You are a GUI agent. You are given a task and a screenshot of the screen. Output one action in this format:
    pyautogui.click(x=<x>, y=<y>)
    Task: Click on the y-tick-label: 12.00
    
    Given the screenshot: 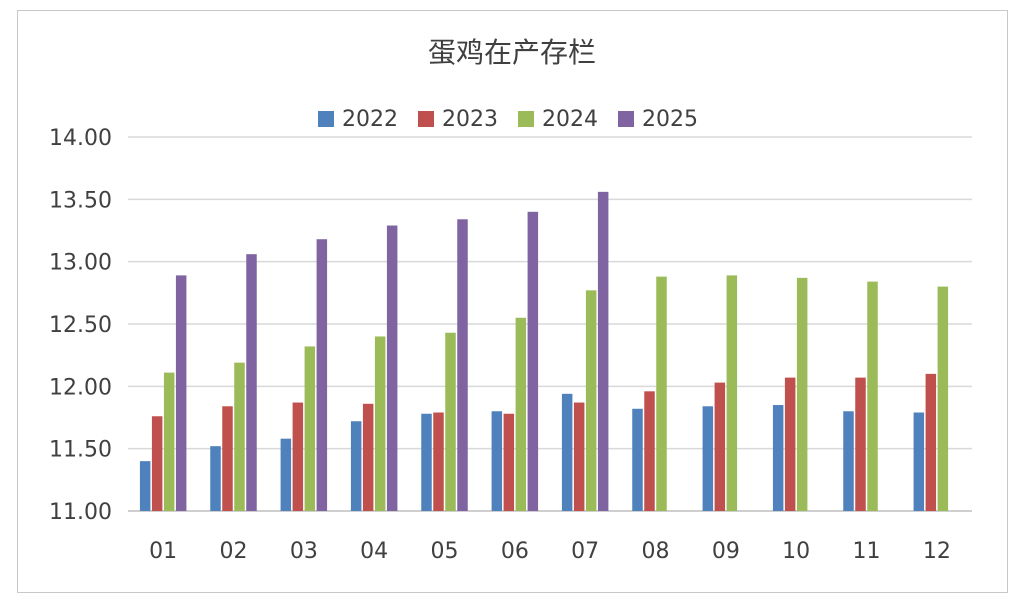 What is the action you would take?
    pyautogui.click(x=80, y=387)
    